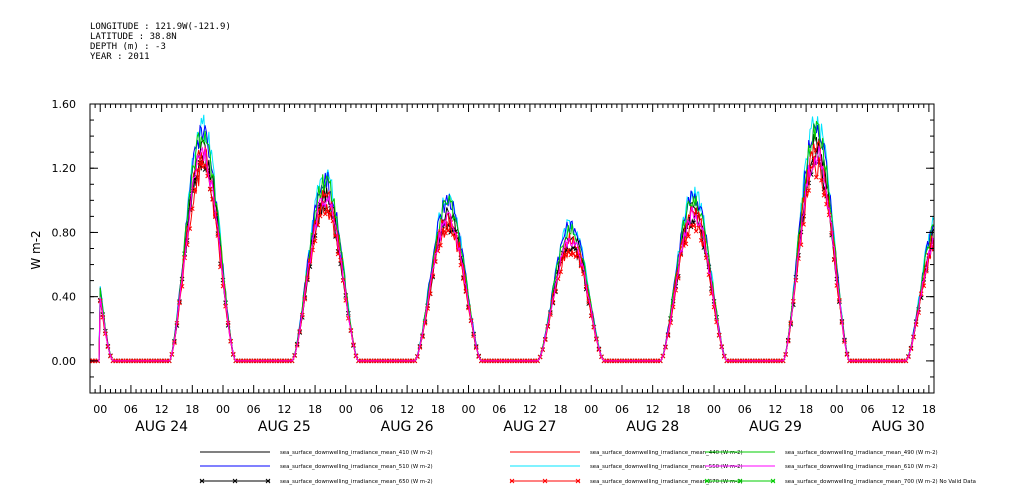  What do you see at coordinates (64, 232) in the screenshot?
I see `y-tick-label: 0.80` at bounding box center [64, 232].